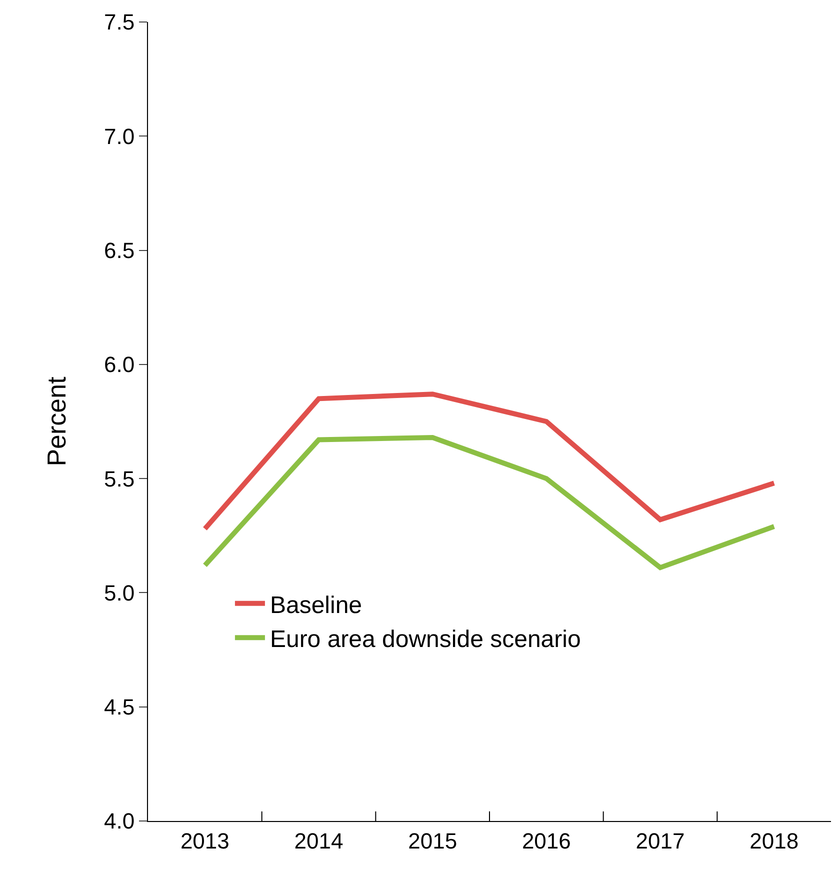 The image size is (833, 873). What do you see at coordinates (774, 841) in the screenshot?
I see `x-tick-label: 2018` at bounding box center [774, 841].